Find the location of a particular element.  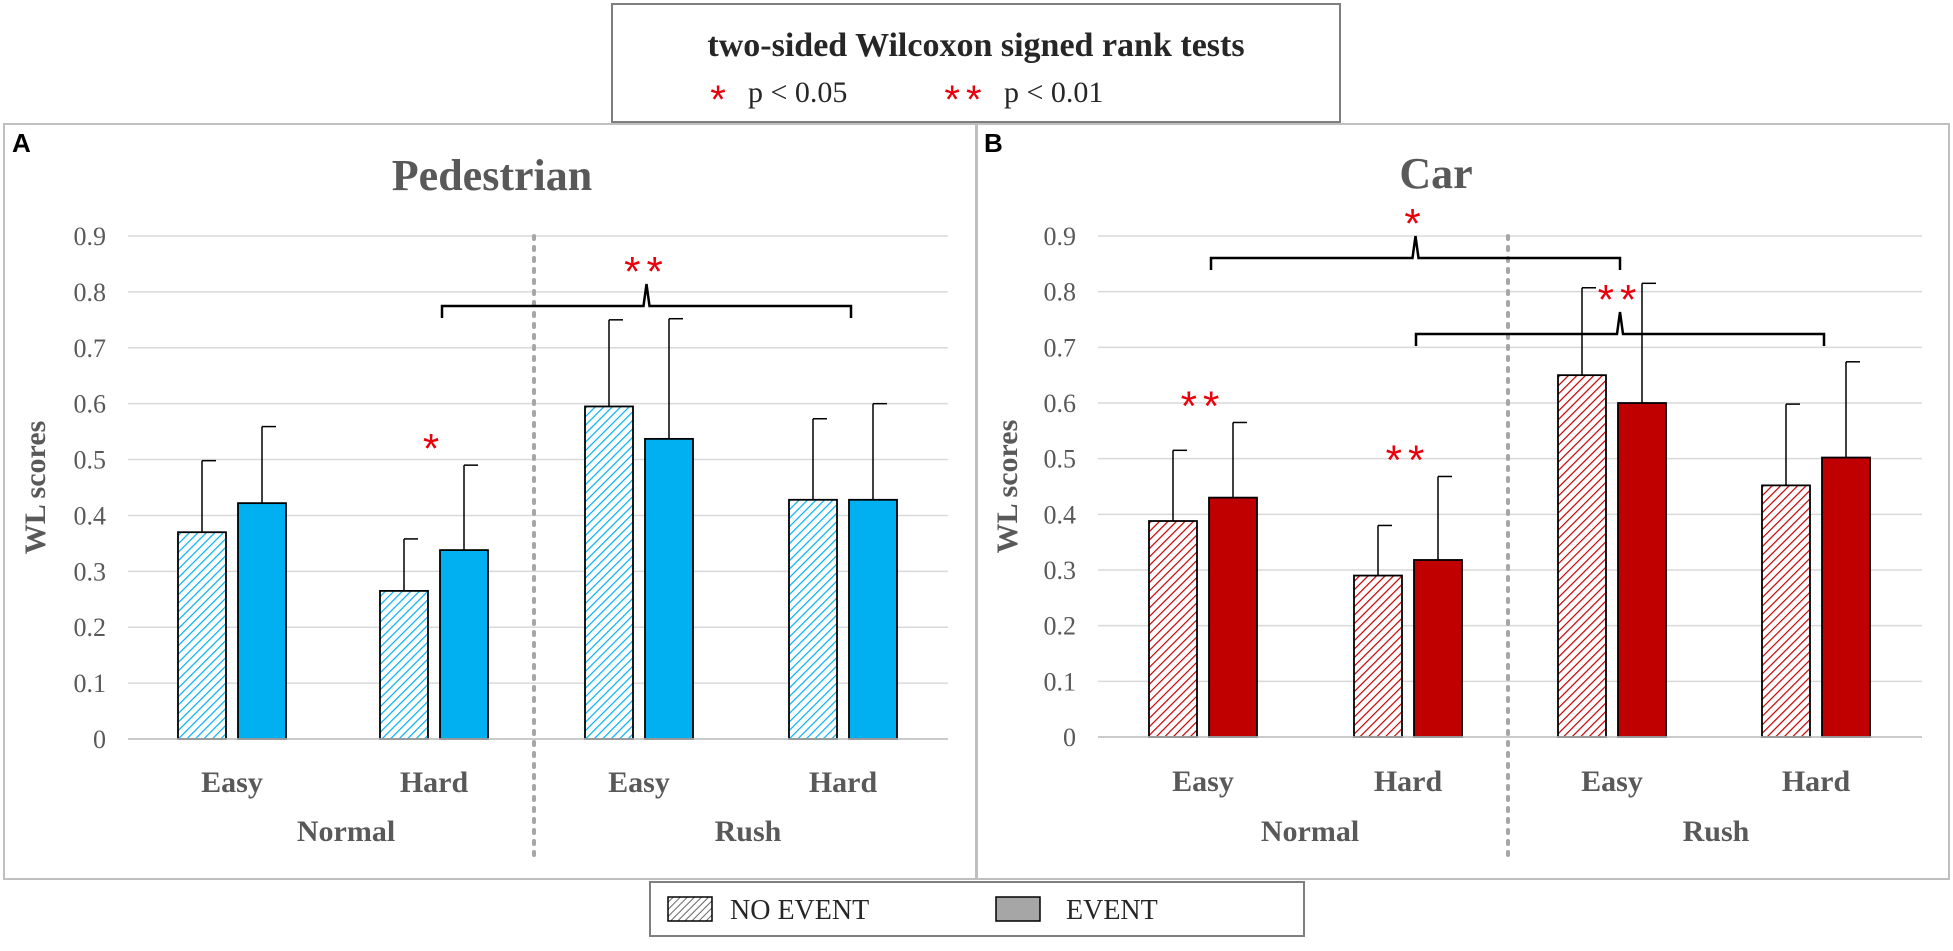

legend-star-single: * is located at coordinates (718, 100).